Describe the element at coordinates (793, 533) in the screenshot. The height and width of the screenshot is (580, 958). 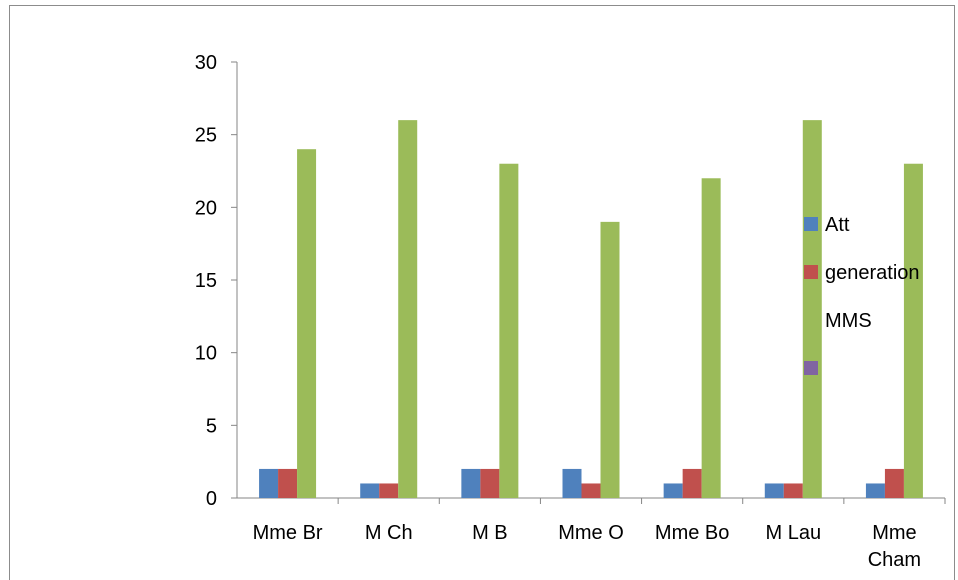
I see `x-category-label: M Lau` at that location.